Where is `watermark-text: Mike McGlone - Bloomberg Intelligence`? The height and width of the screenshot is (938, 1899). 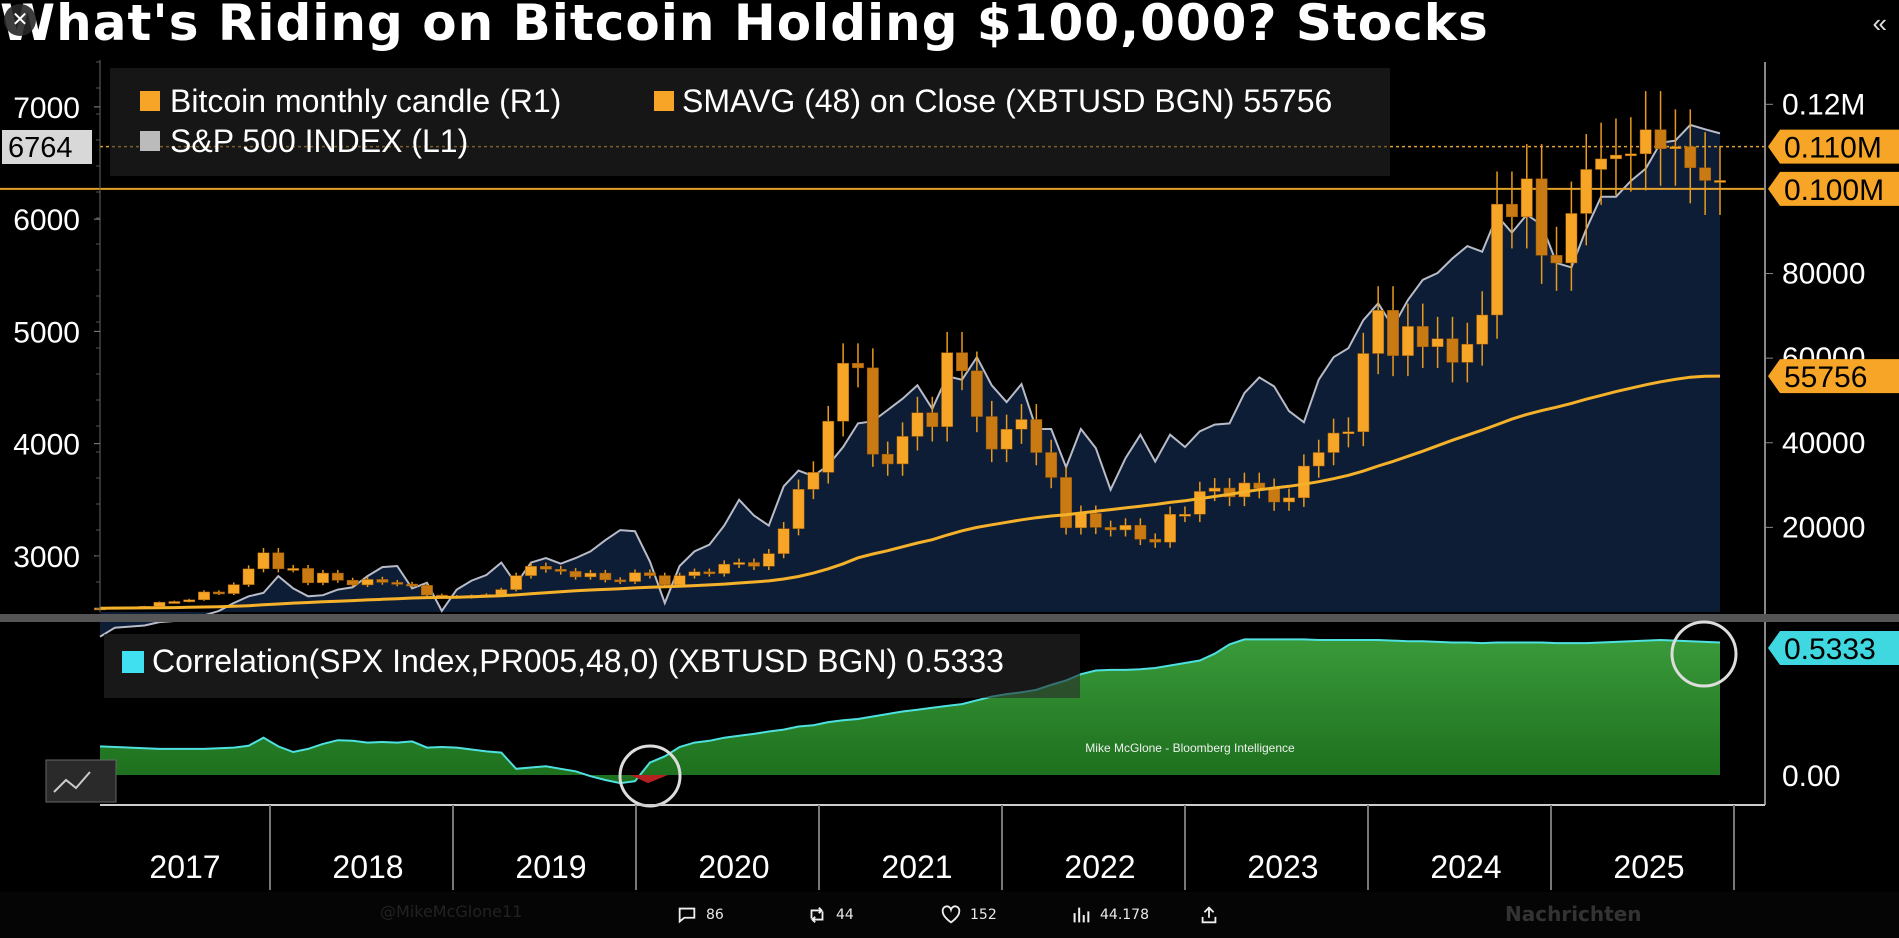
watermark-text: Mike McGlone - Bloomberg Intelligence is located at coordinates (1190, 748).